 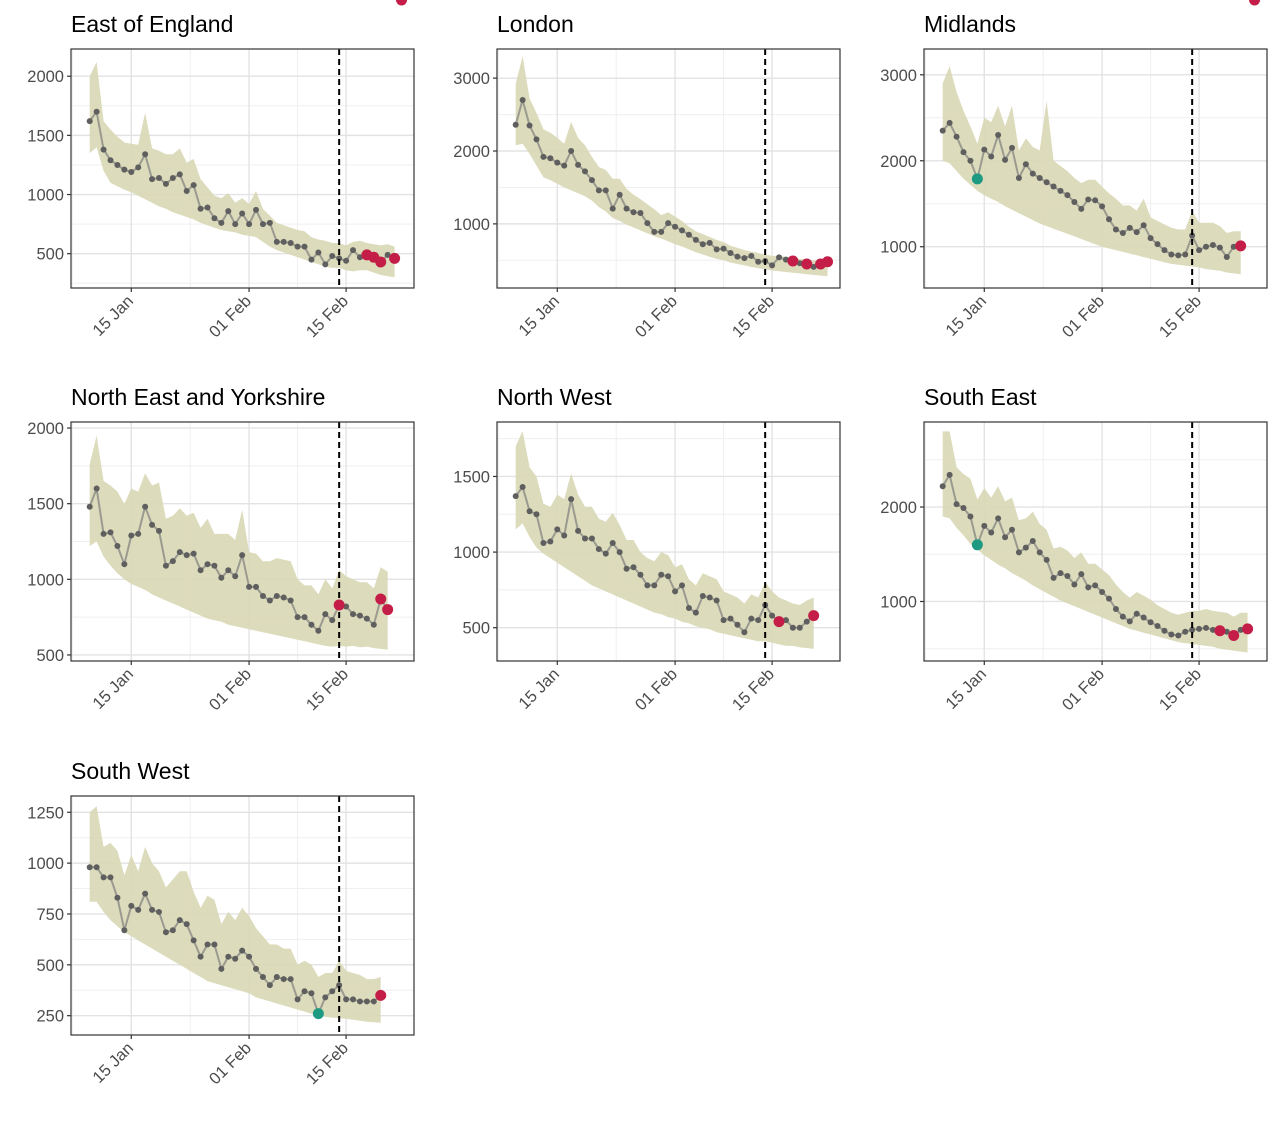 I want to click on x-tick-label: 15 Feb, so click(x=327, y=316).